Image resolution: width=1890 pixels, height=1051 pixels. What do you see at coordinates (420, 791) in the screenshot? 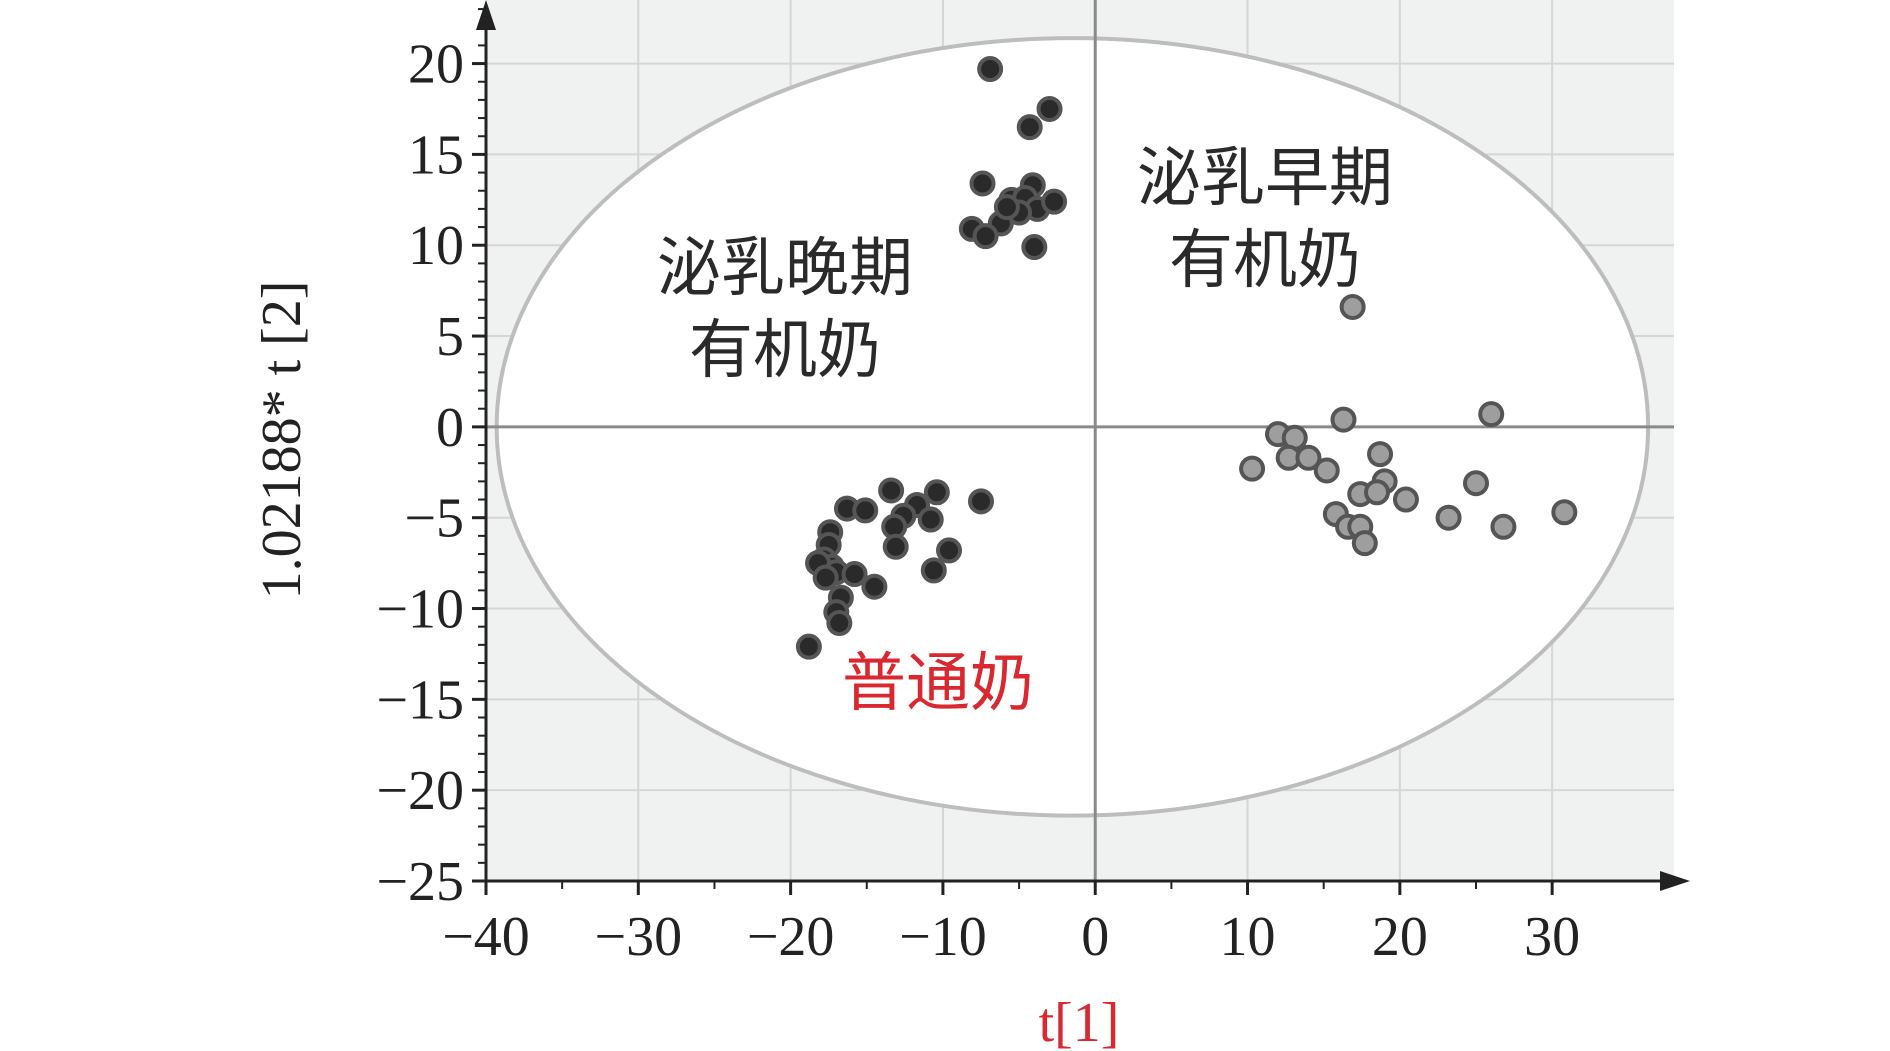
I see `y-tick-label: −20` at bounding box center [420, 791].